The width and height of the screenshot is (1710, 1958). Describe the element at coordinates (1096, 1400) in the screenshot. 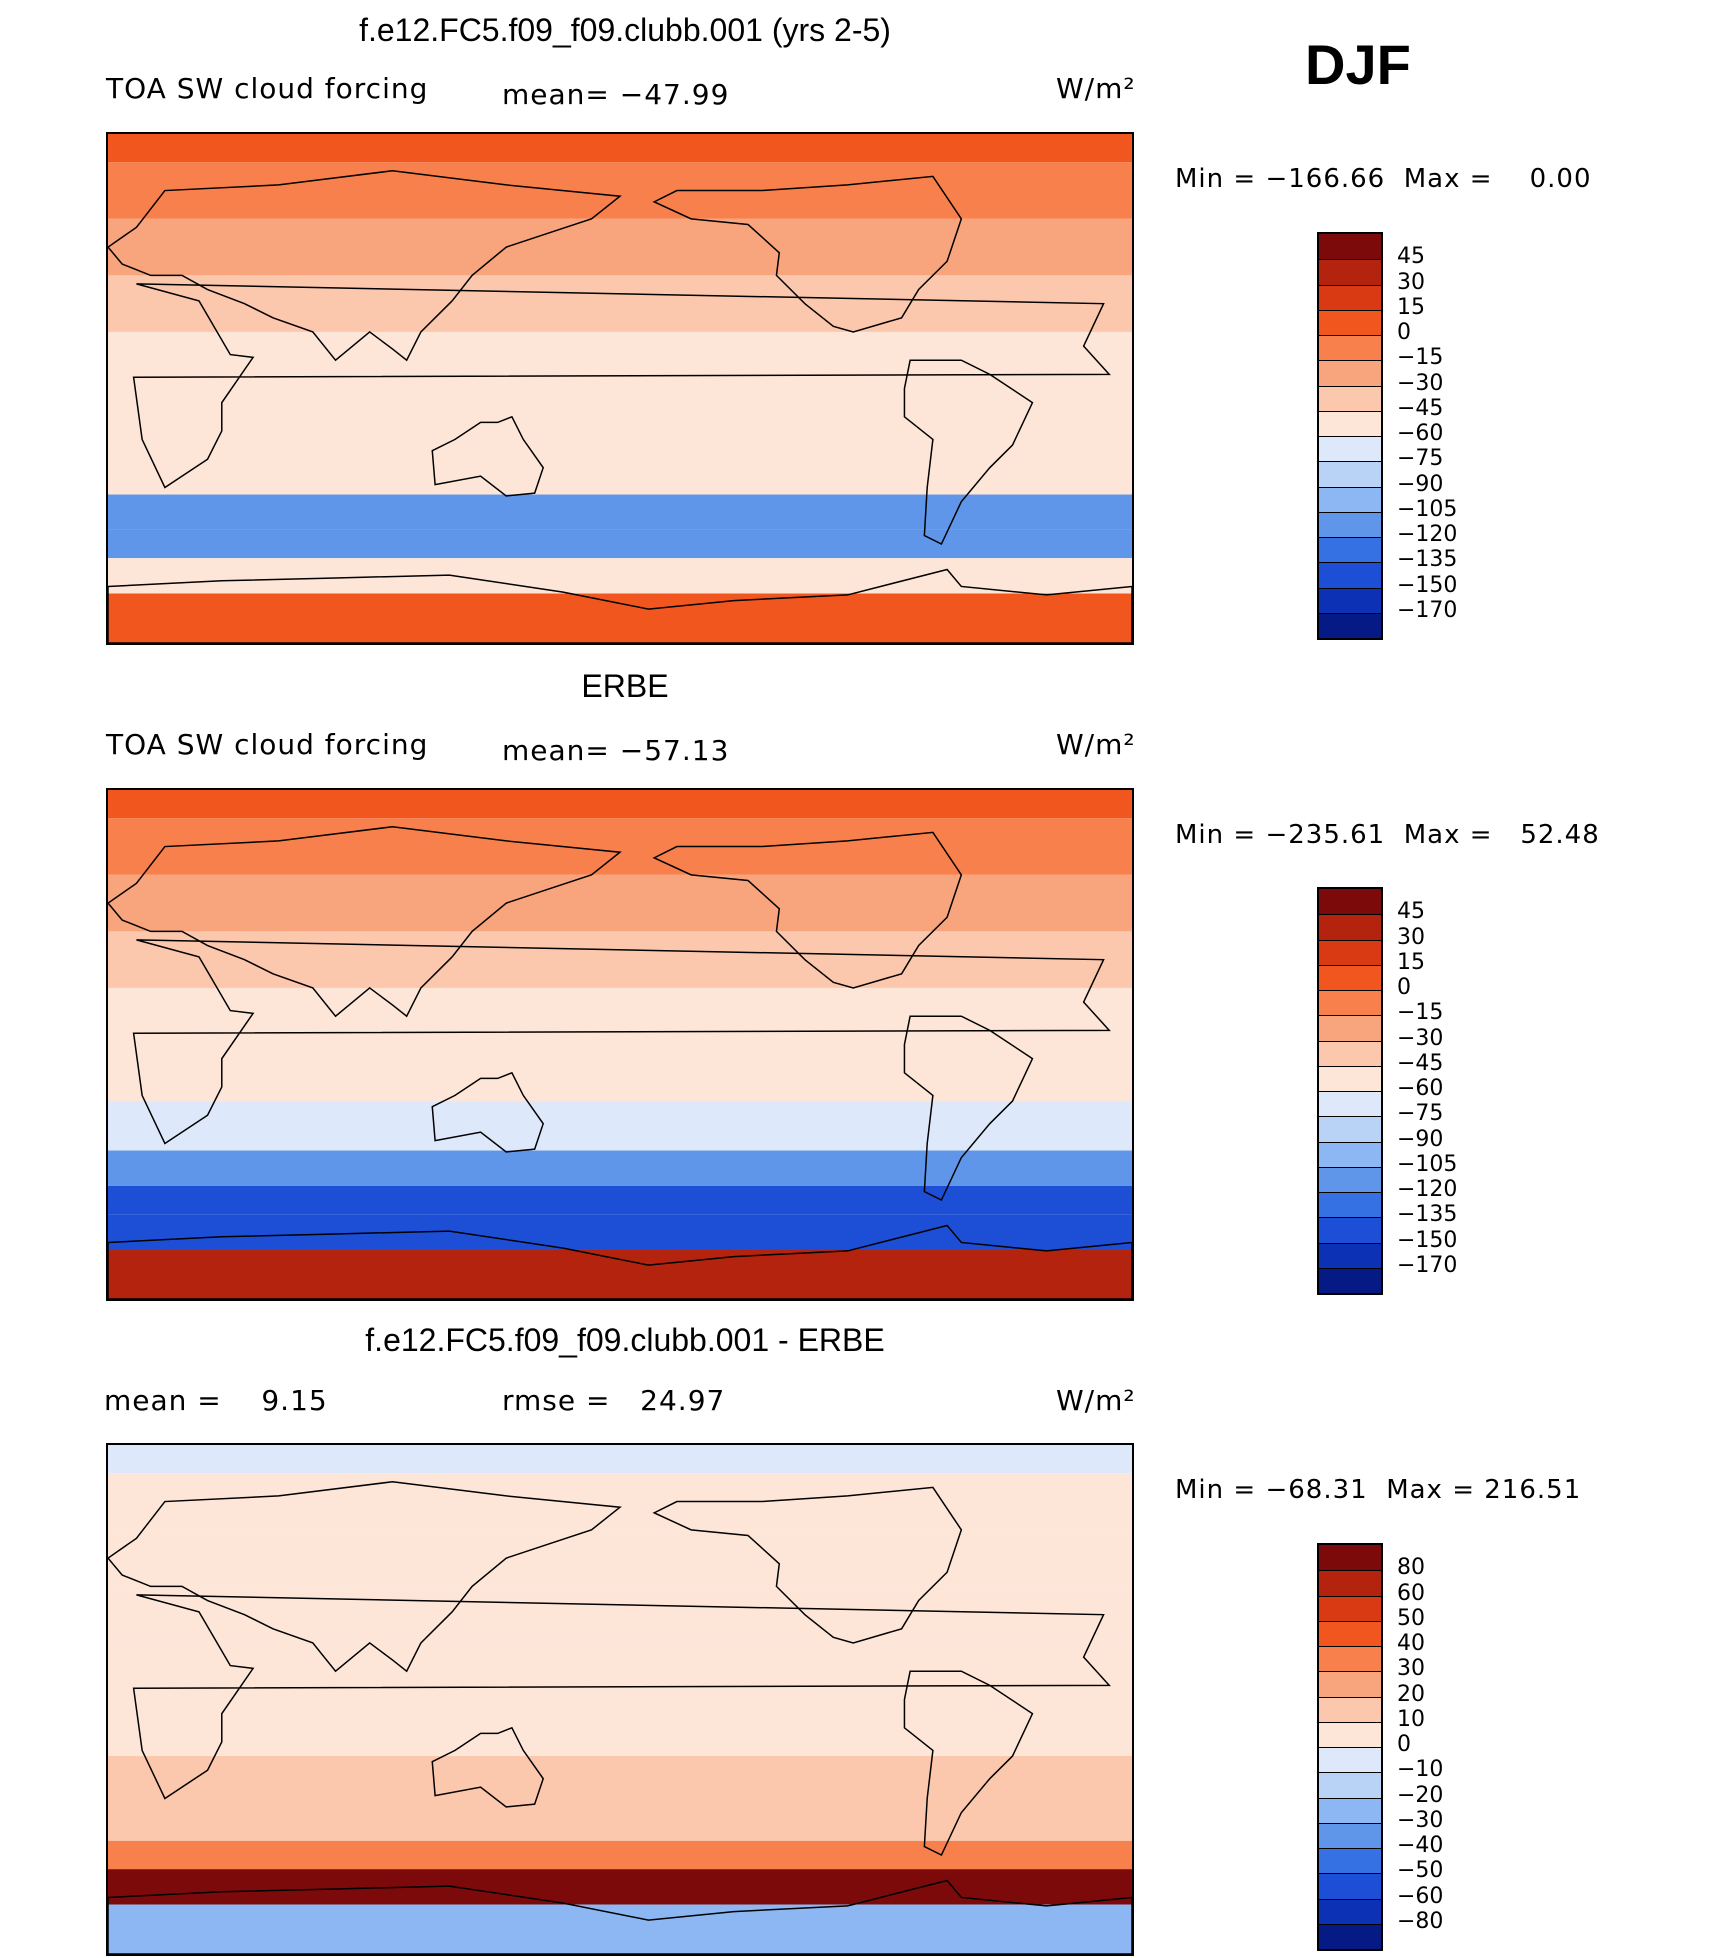

I see `panel-3-units-label: W/m²` at that location.